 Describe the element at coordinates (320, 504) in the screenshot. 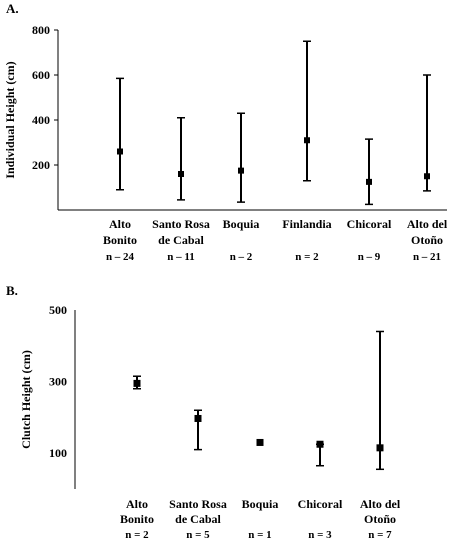

I see `panel-b-category-label: Chicoral` at that location.